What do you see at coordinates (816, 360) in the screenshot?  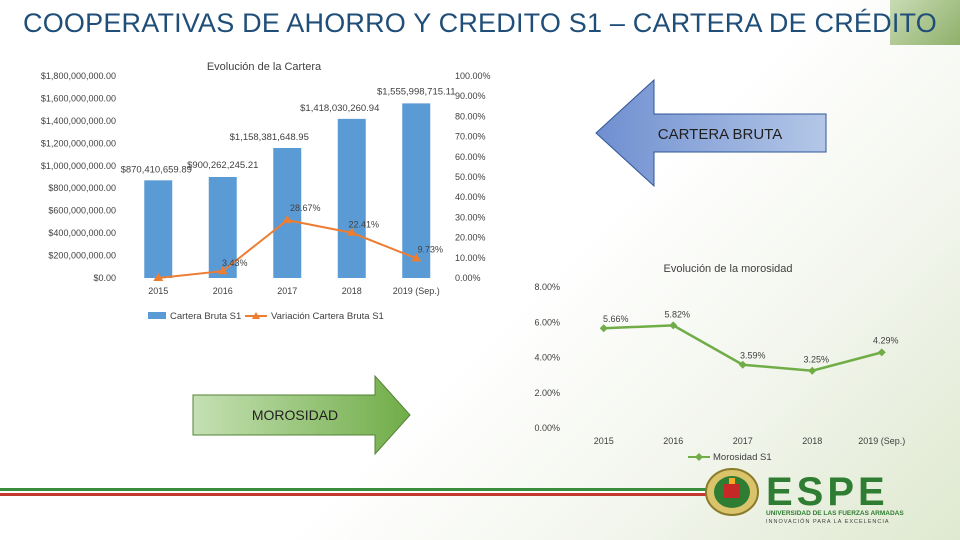 I see `morosidad-label: 3.25%` at bounding box center [816, 360].